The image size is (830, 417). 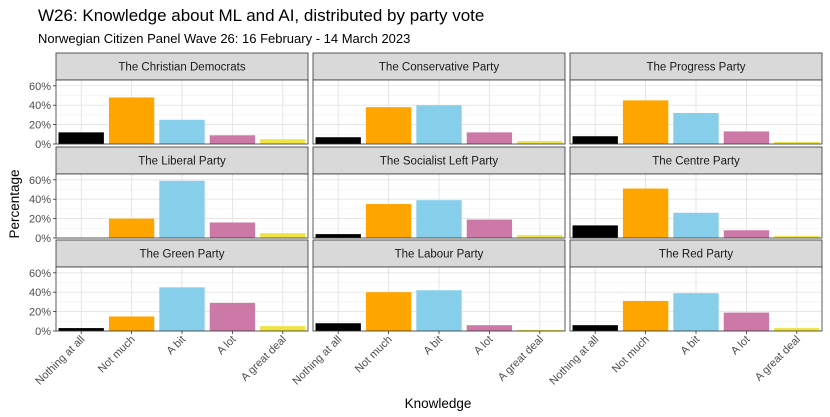 I want to click on facet-label: The Labour Party, so click(x=439, y=255).